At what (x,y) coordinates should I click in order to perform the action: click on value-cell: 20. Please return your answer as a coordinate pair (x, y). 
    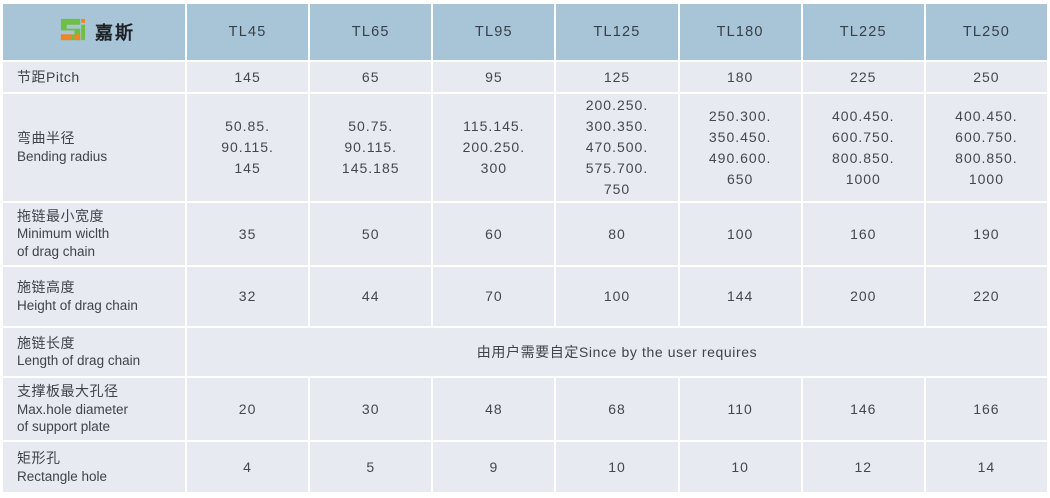
    Looking at the image, I should click on (247, 409).